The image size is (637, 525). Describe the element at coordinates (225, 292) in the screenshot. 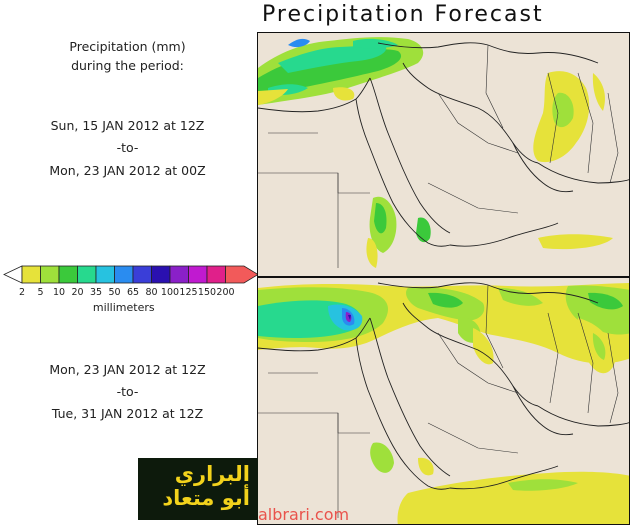

I see `legend-tick-label: 200` at that location.